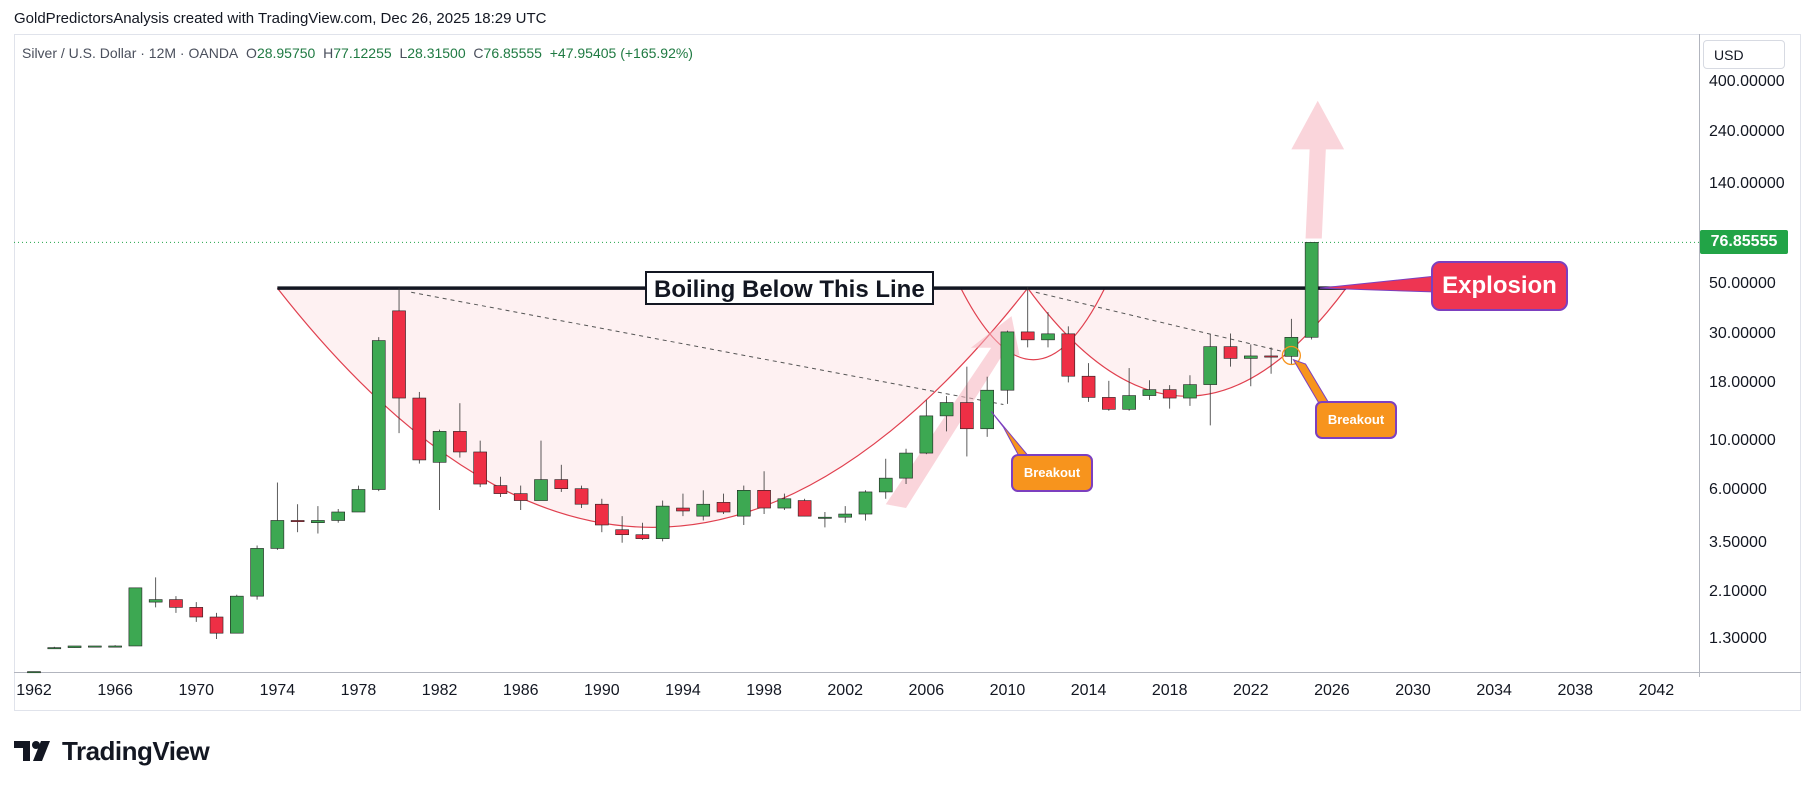 This screenshot has width=1815, height=787. What do you see at coordinates (1190, 391) in the screenshot?
I see `candle-body-2019` at bounding box center [1190, 391].